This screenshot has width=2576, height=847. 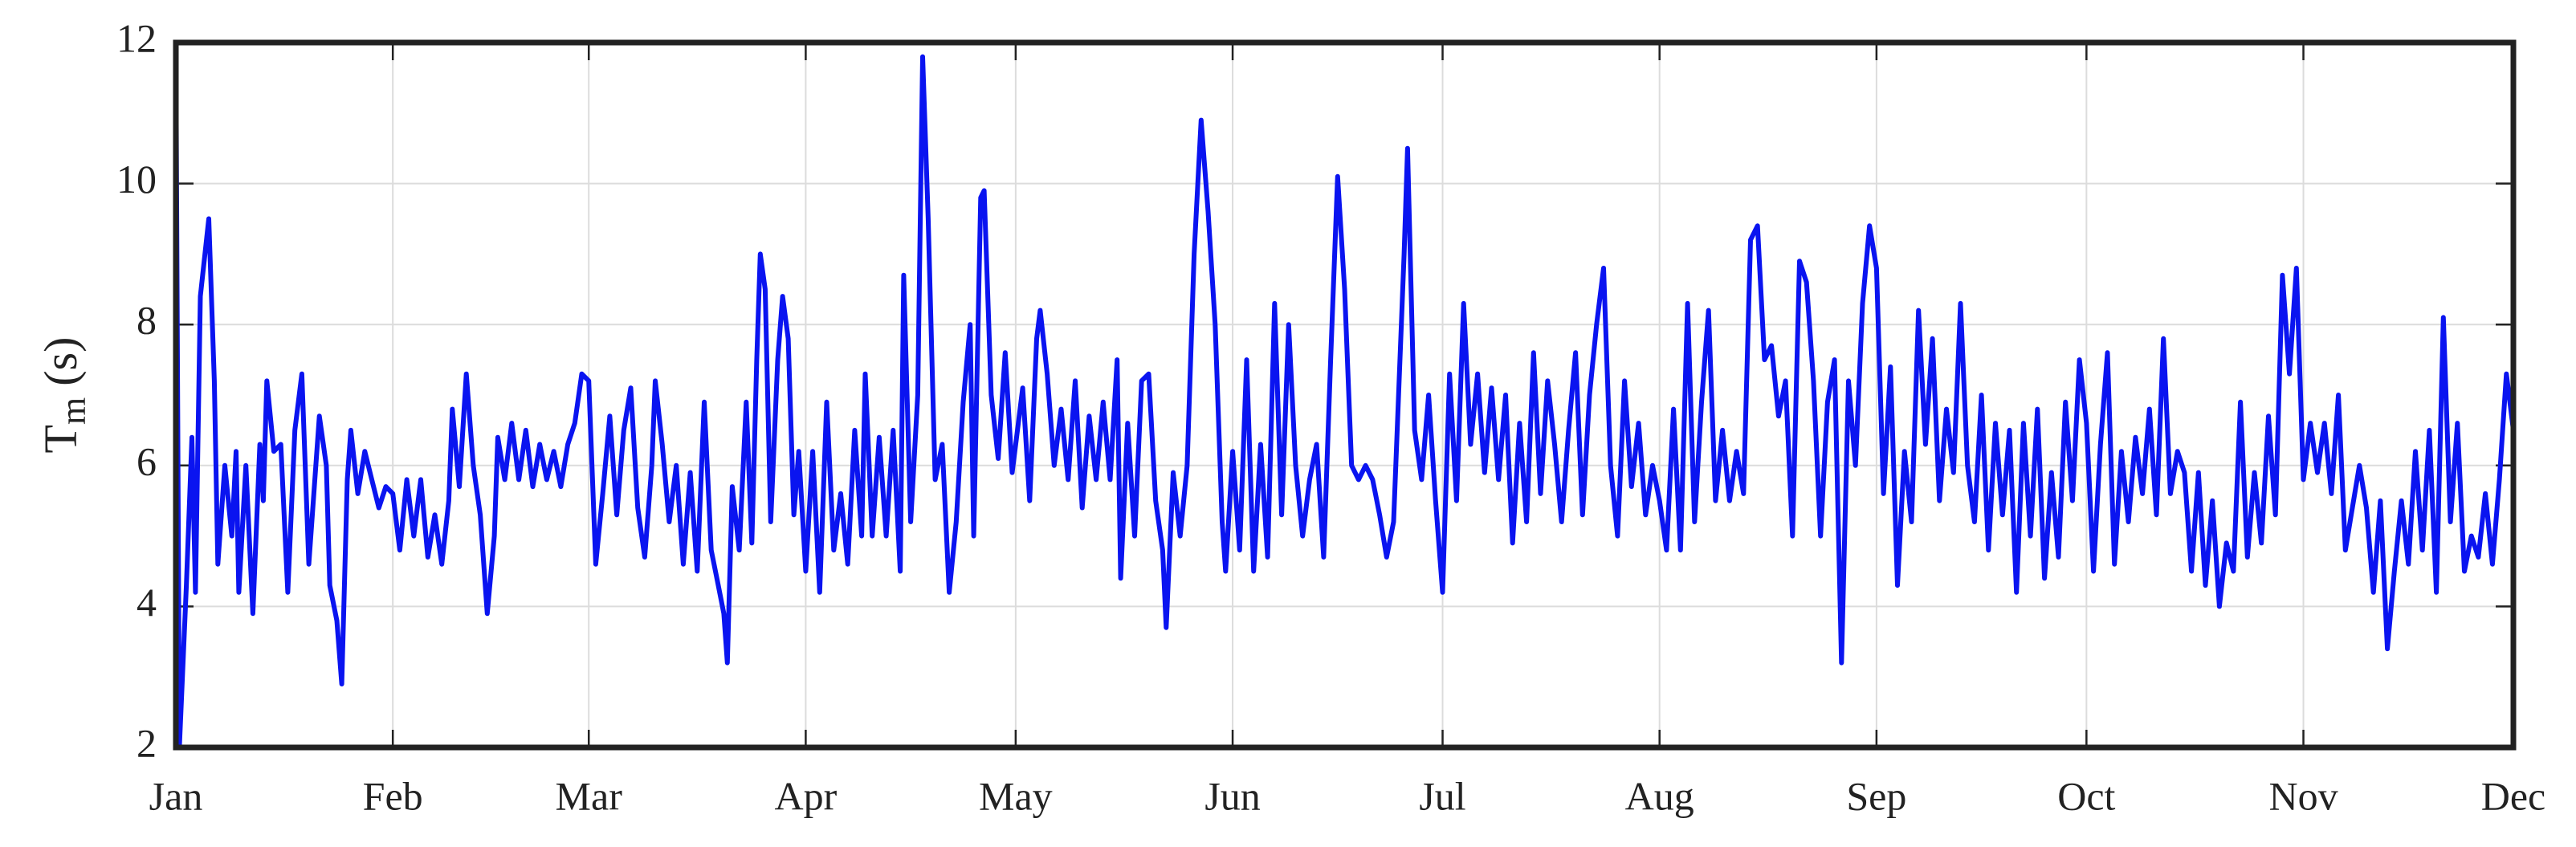 I want to click on x-tick-label: Apr, so click(x=806, y=795).